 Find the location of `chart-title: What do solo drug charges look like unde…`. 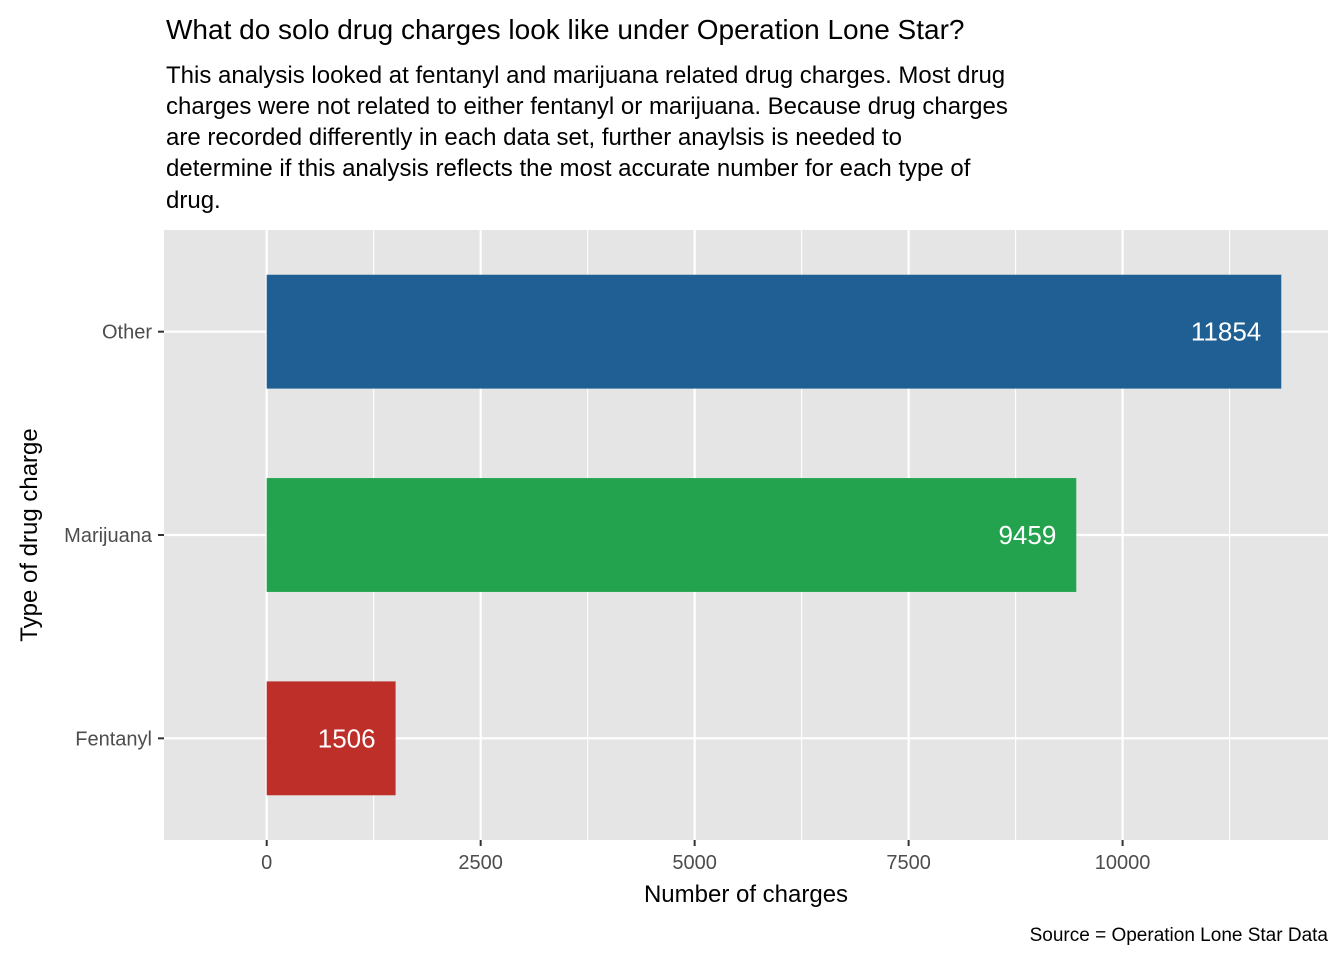

chart-title: What do solo drug charges look like unde… is located at coordinates (565, 29).